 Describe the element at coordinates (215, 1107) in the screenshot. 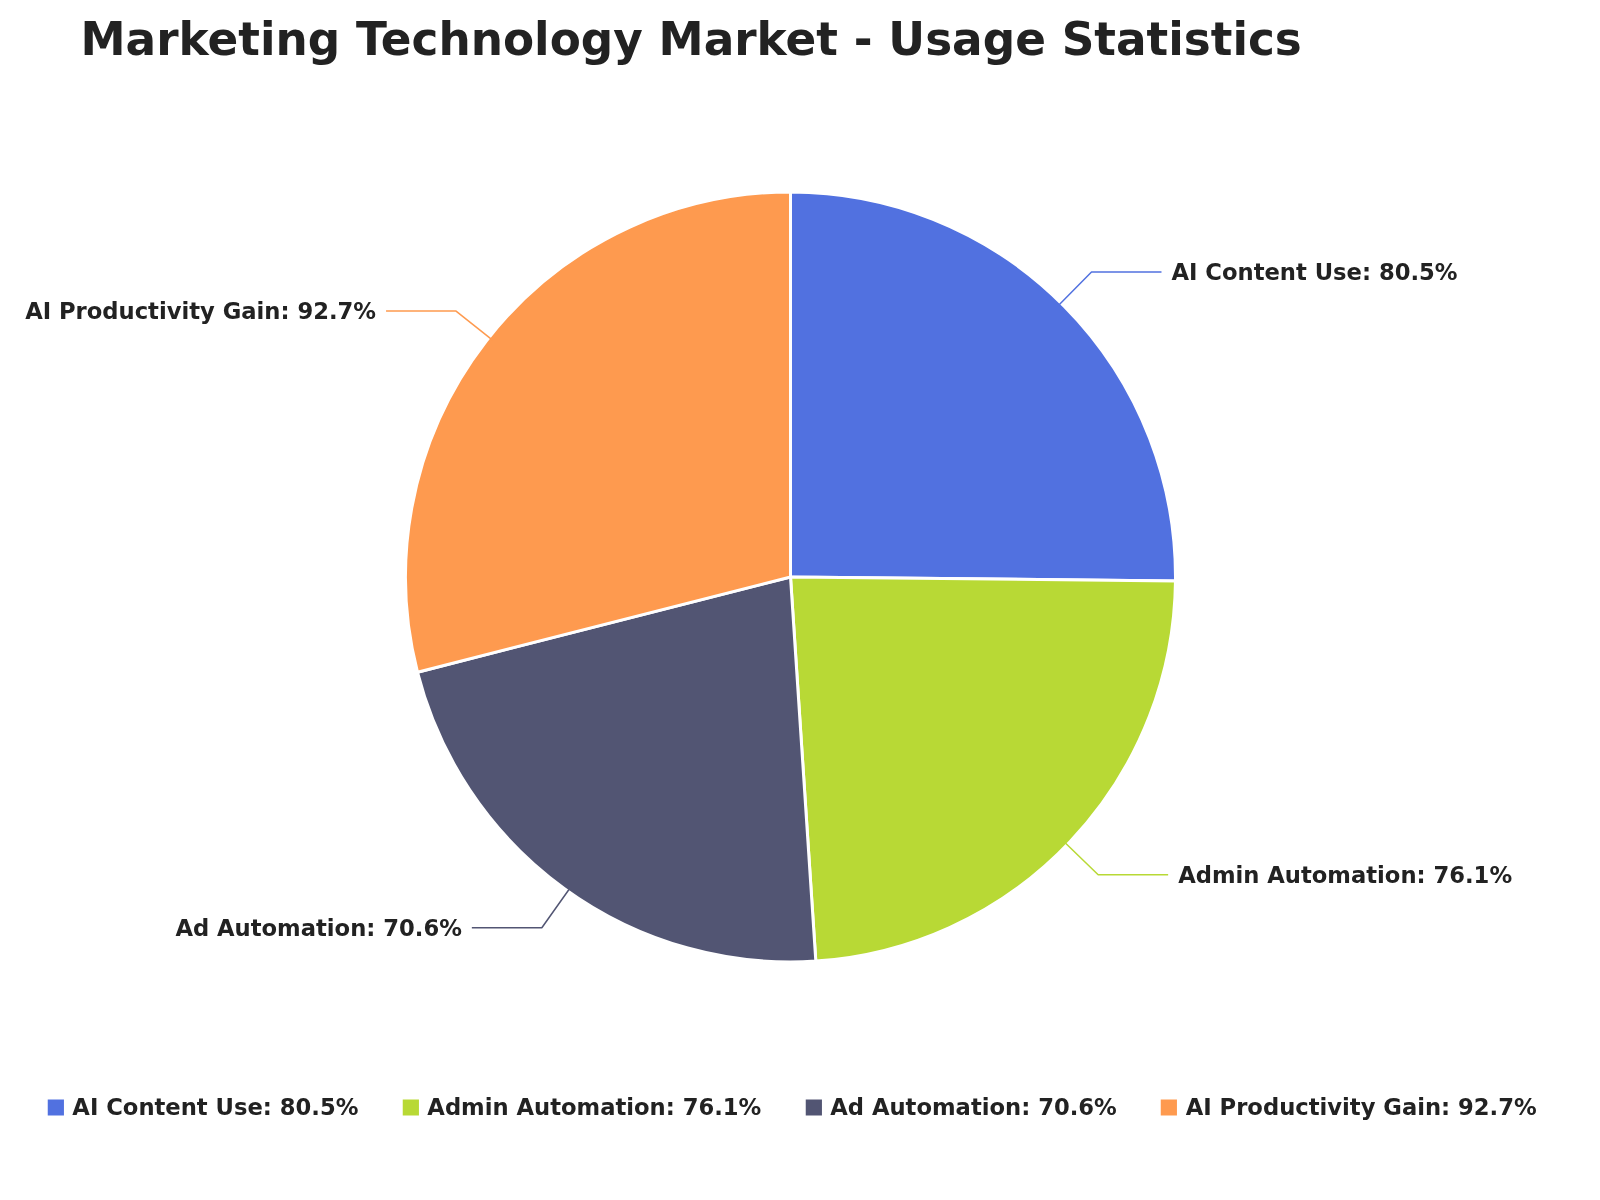

I see `legend-label: AI Content Use: 80.5%` at that location.